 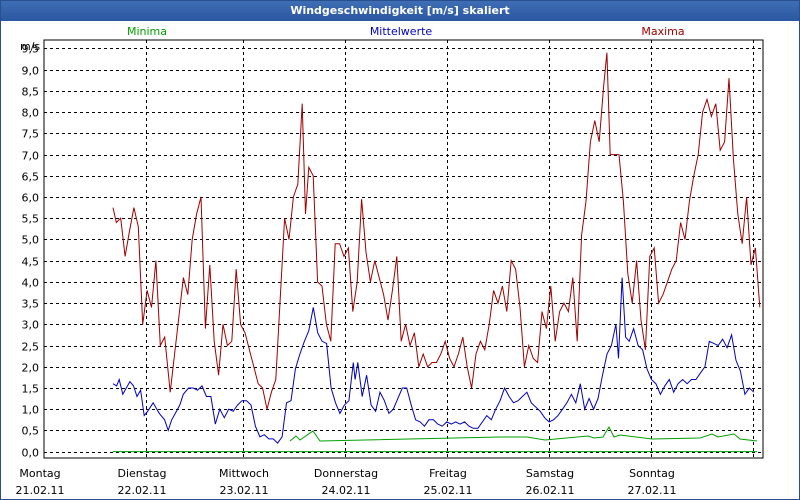 I want to click on x-tick-day: Mittwoch, so click(x=244, y=473).